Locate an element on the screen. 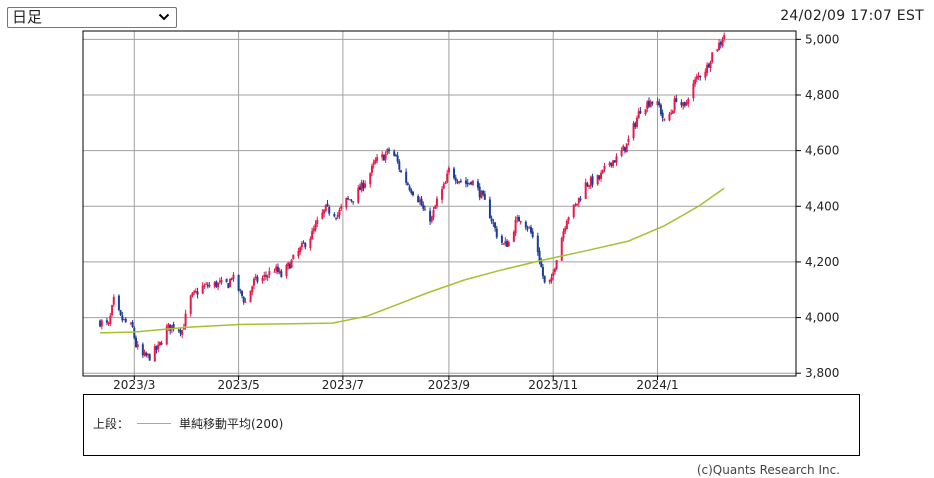 The width and height of the screenshot is (934, 478). x-tick-label: 2023/9 is located at coordinates (449, 384).